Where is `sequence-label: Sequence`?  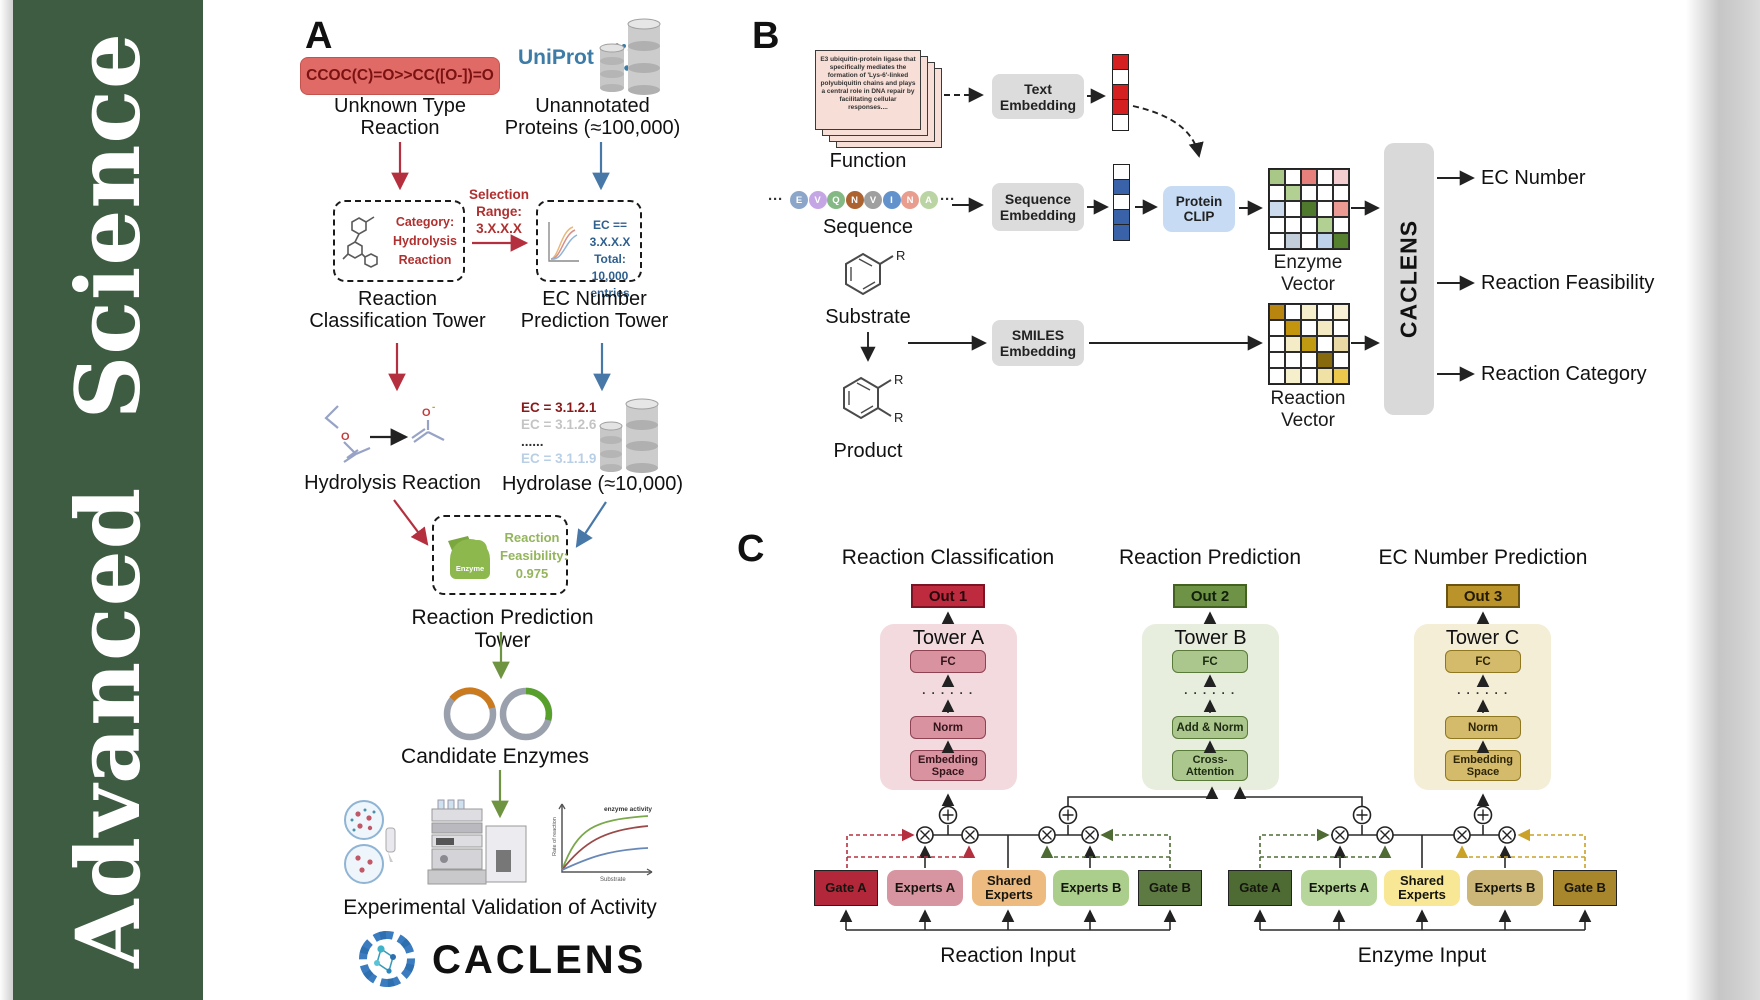
sequence-label: Sequence is located at coordinates (868, 227).